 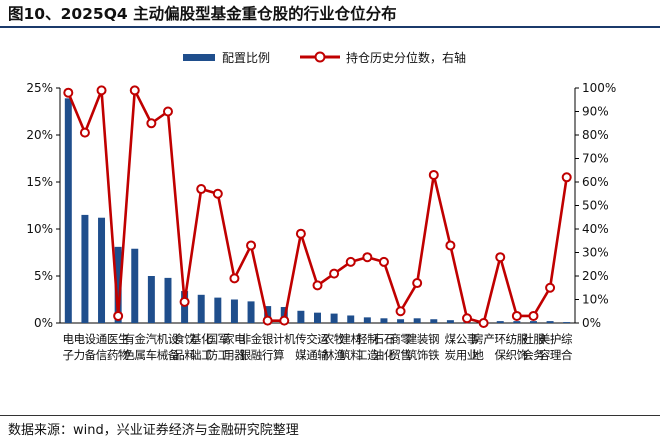 I want to click on x-label-char: 建, so click(x=345, y=339).